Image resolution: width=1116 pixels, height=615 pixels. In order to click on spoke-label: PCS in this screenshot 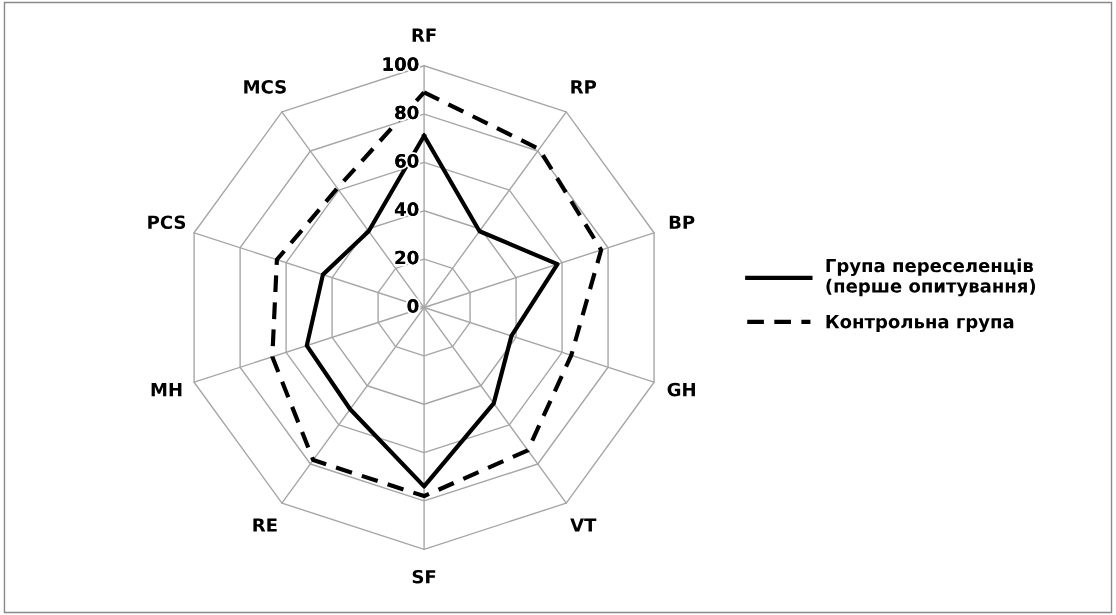, I will do `click(167, 222)`.